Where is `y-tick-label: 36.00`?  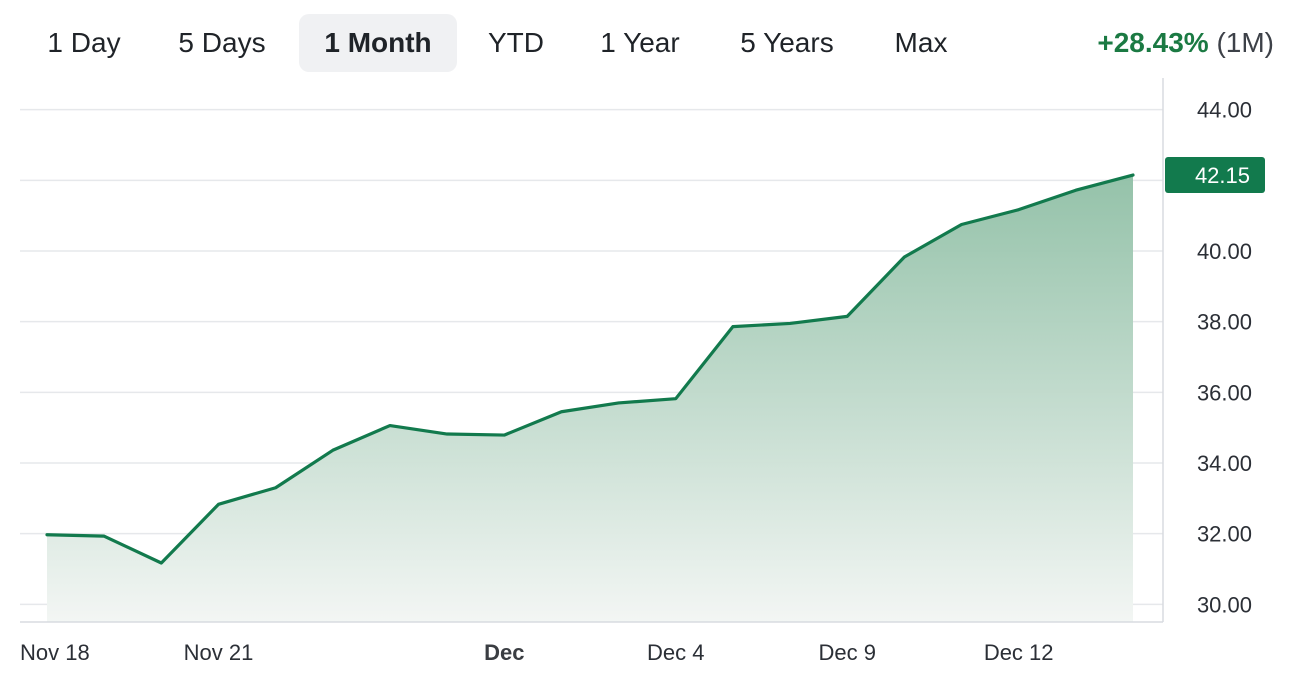
y-tick-label: 36.00 is located at coordinates (1224, 392).